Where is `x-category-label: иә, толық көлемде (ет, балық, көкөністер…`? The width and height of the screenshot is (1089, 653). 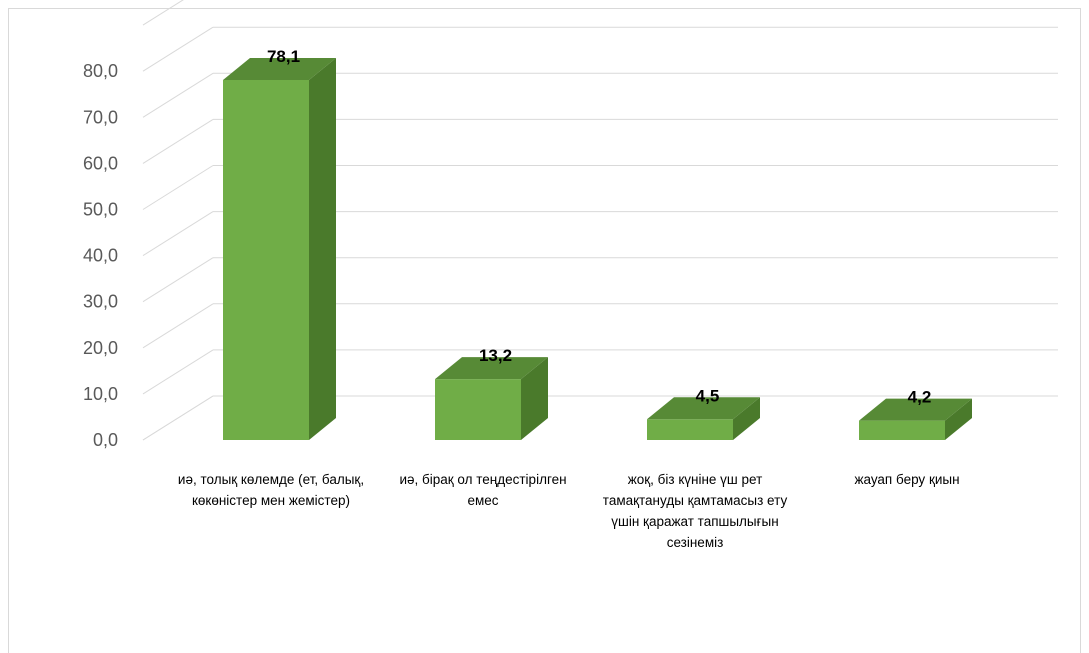 x-category-label: иә, толық көлемде (ет, балық, көкөністер… is located at coordinates (271, 490).